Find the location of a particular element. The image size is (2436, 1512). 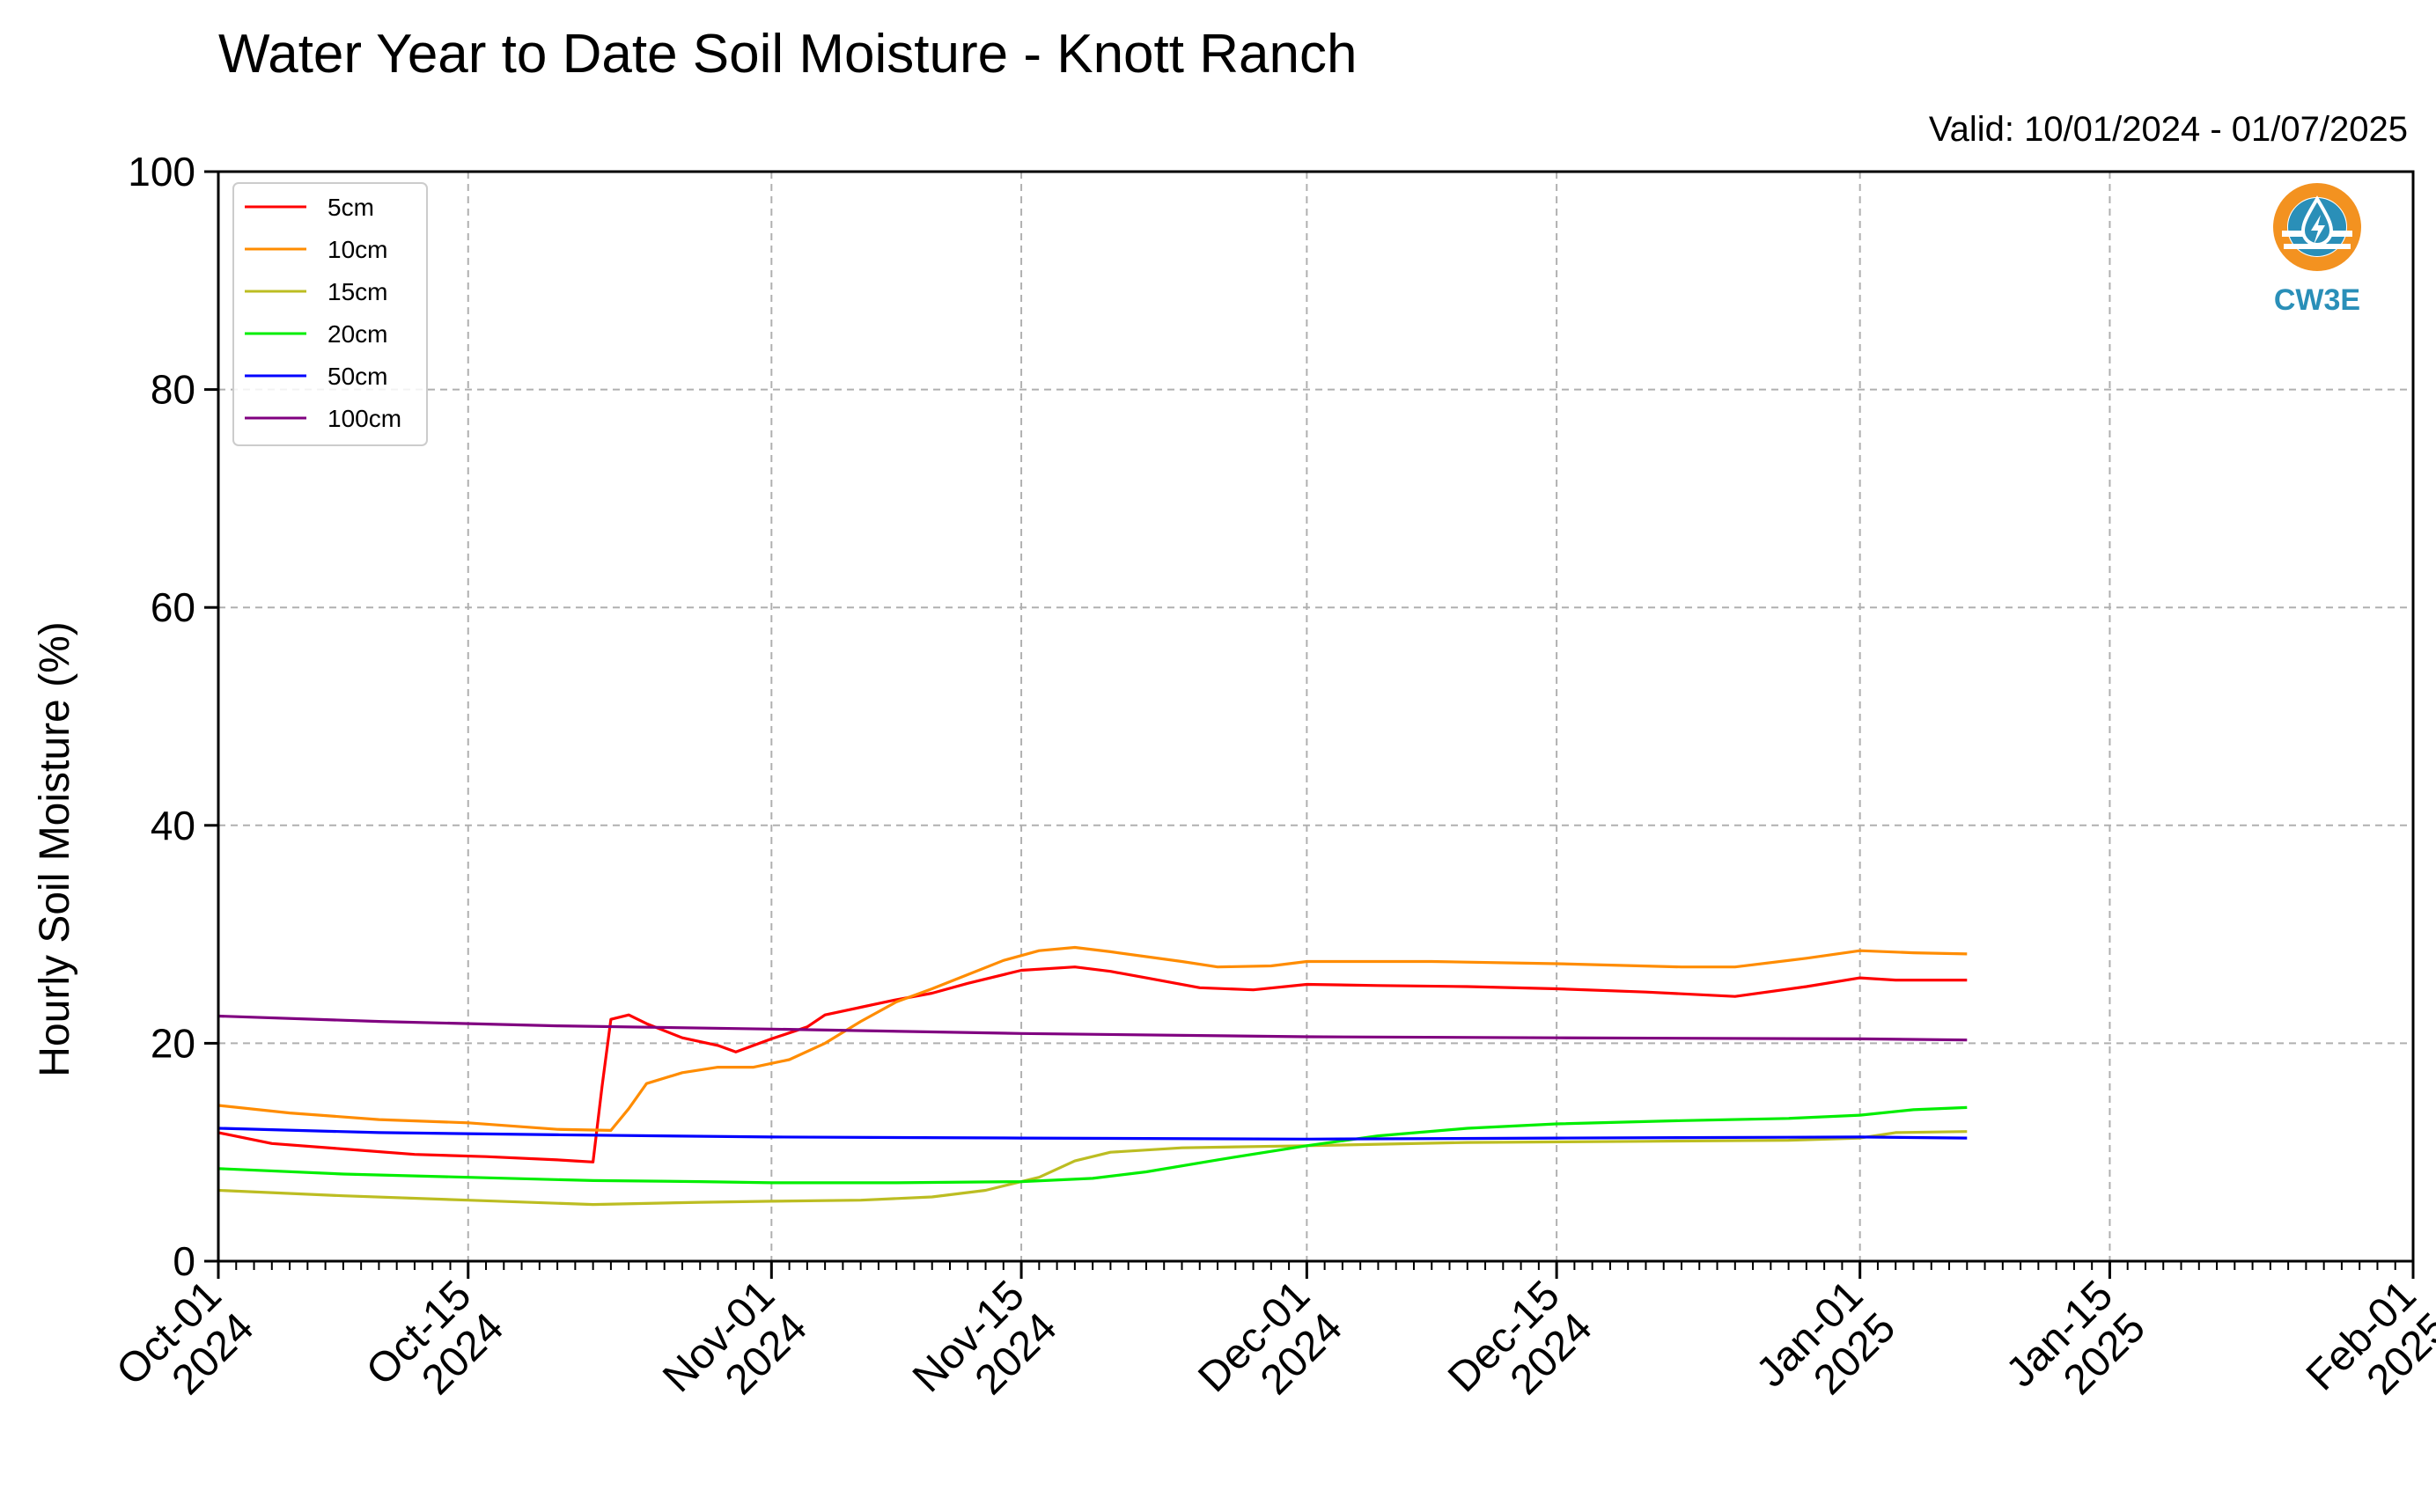

legend-label-15cm: 15cm is located at coordinates (357, 291).